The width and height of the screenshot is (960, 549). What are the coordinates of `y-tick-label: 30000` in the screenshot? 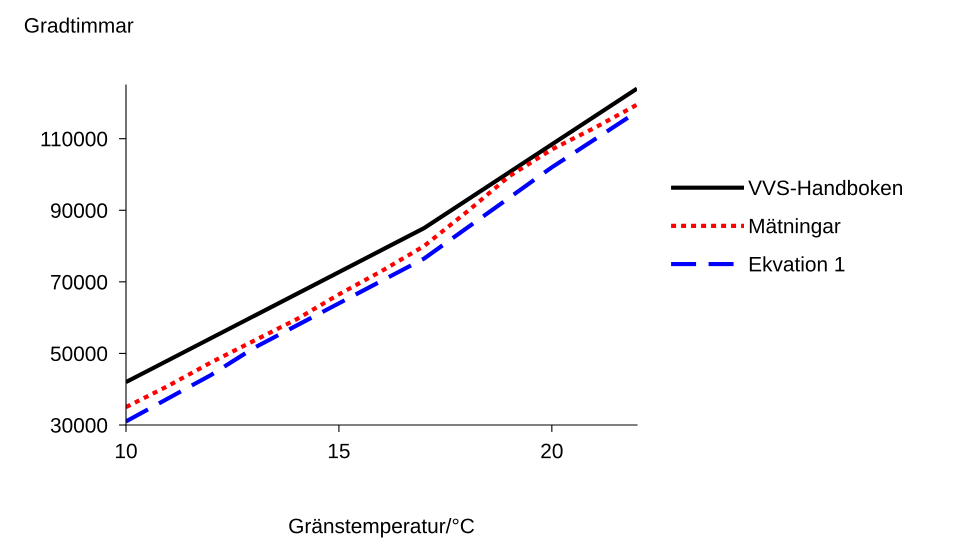 It's located at (79, 425).